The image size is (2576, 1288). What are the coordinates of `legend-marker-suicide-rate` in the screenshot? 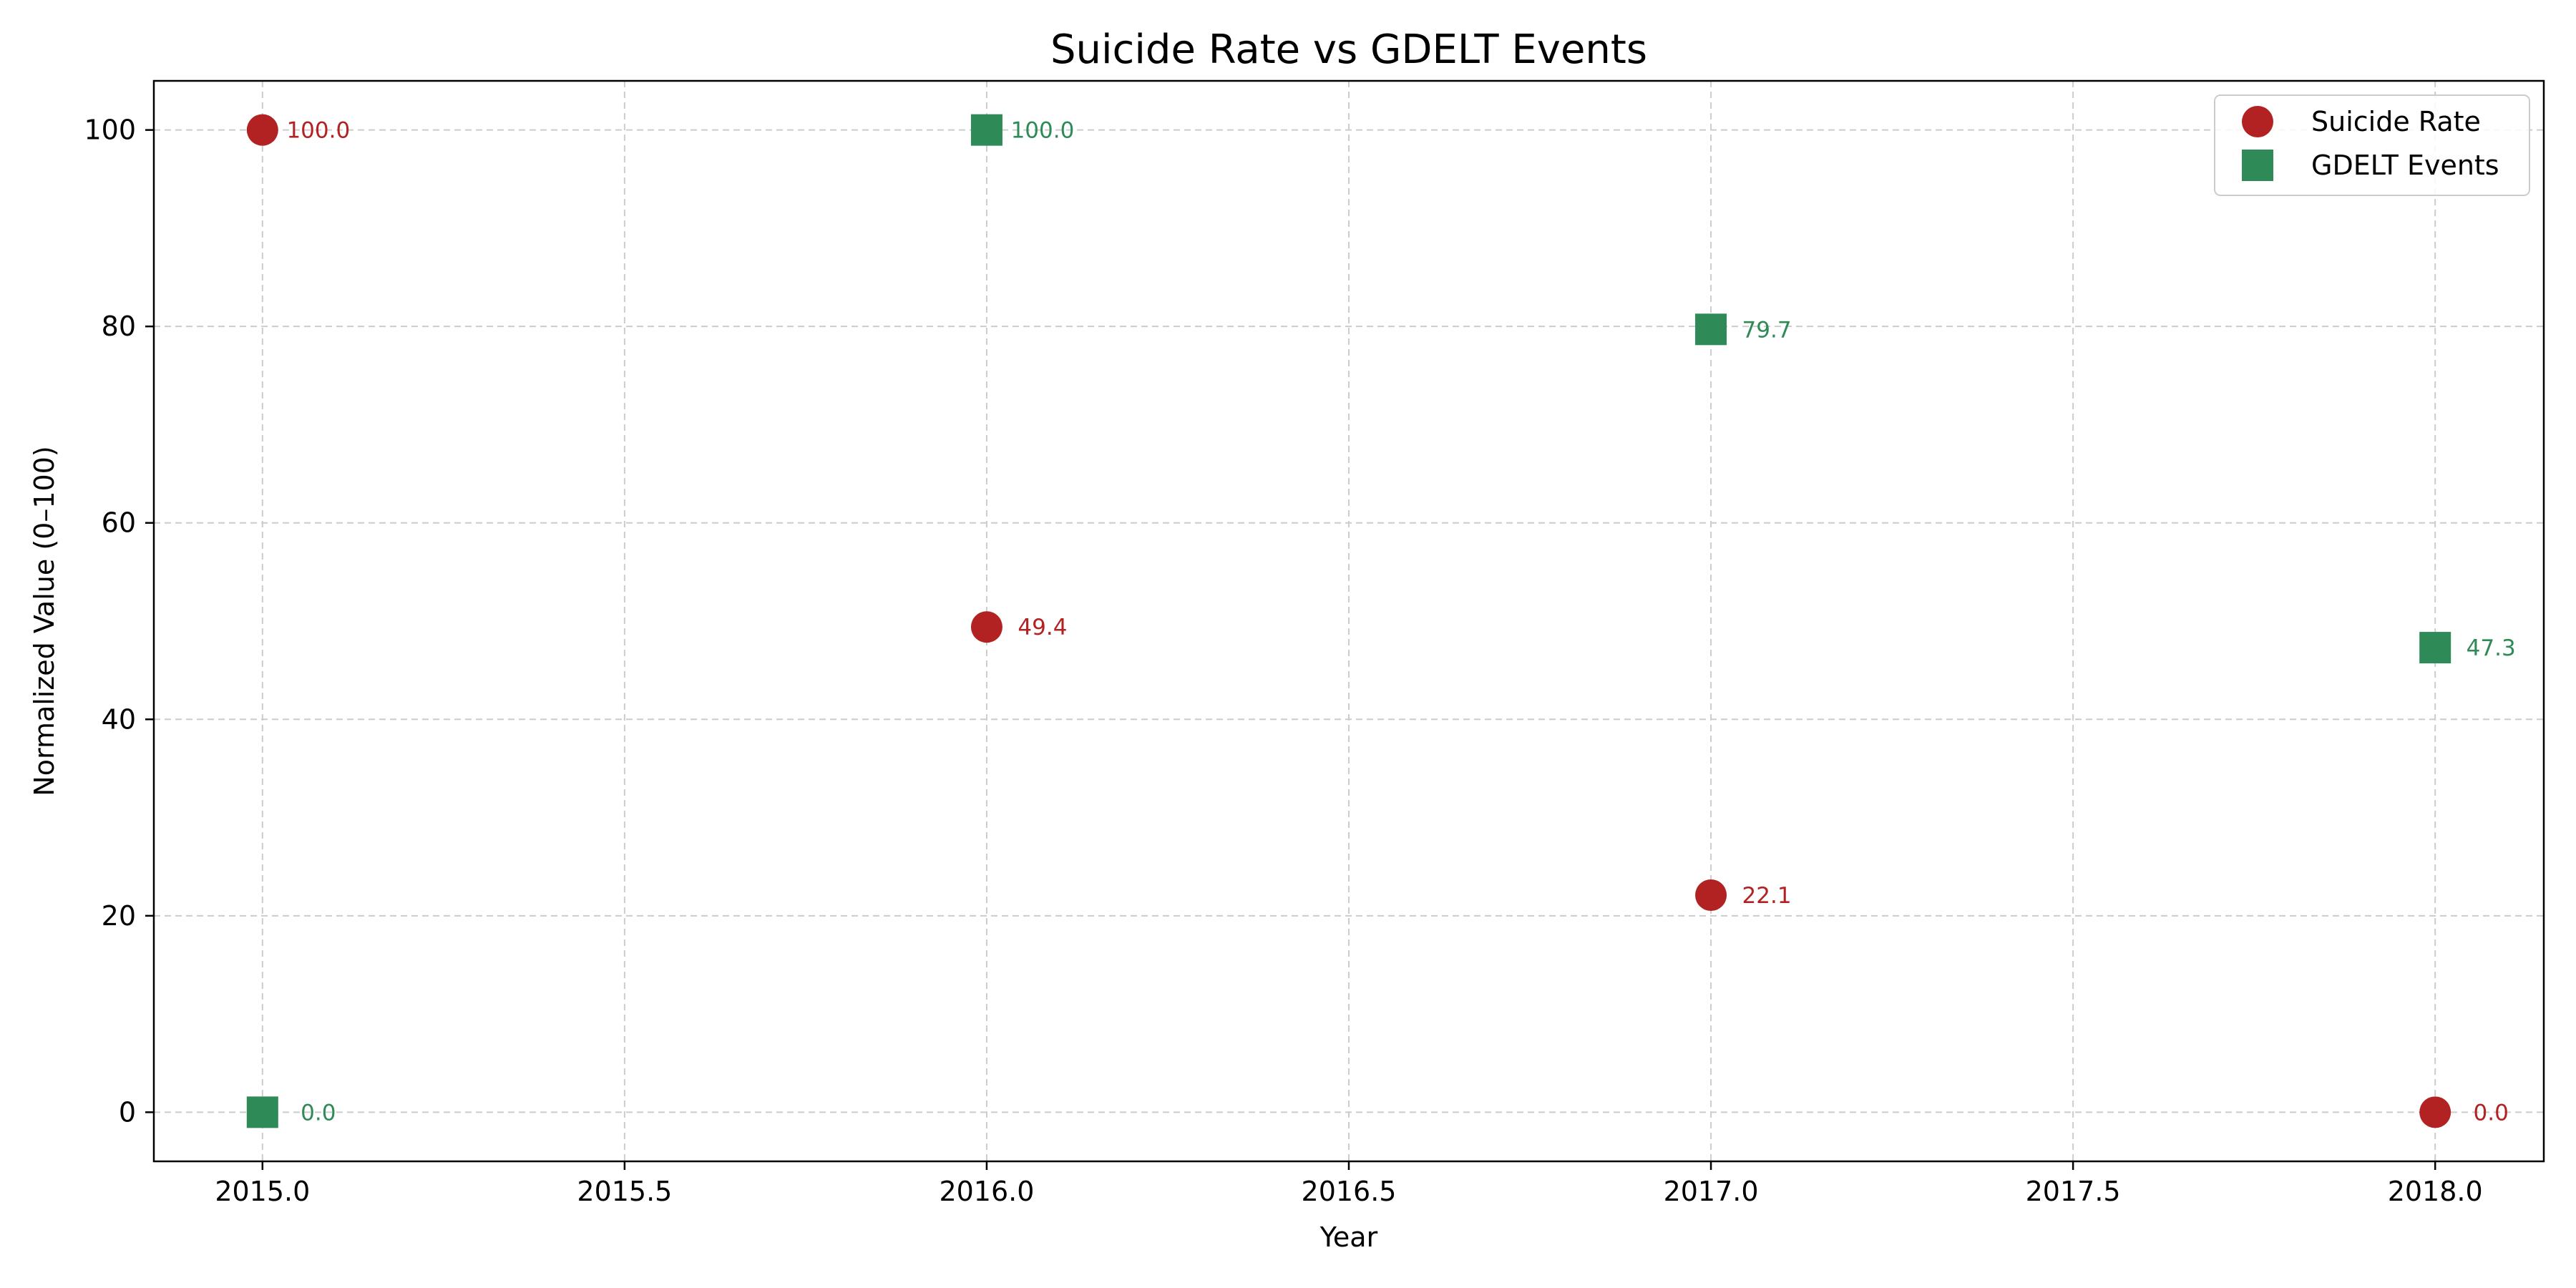 It's located at (2257, 122).